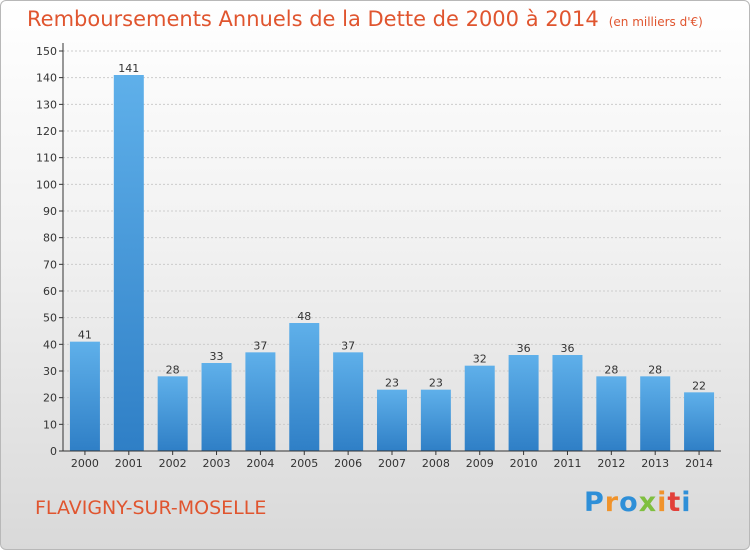  I want to click on bar-2004, so click(260, 401).